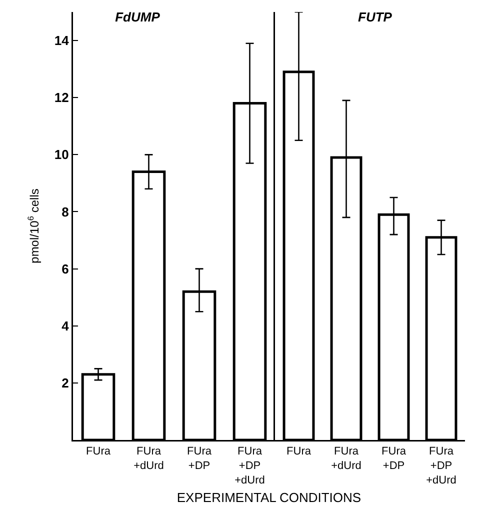 Image resolution: width=478 pixels, height=515 pixels. I want to click on y-tick-label: 8, so click(65, 212).